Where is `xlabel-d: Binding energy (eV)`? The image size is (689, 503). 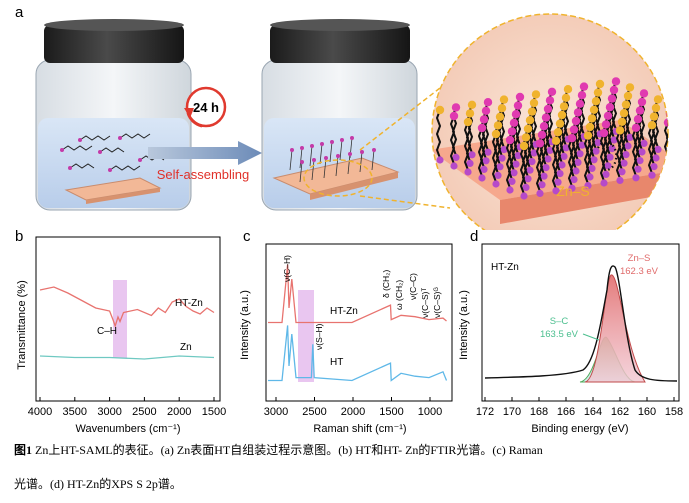
xlabel-d: Binding energy (eV) is located at coordinates (579, 429).